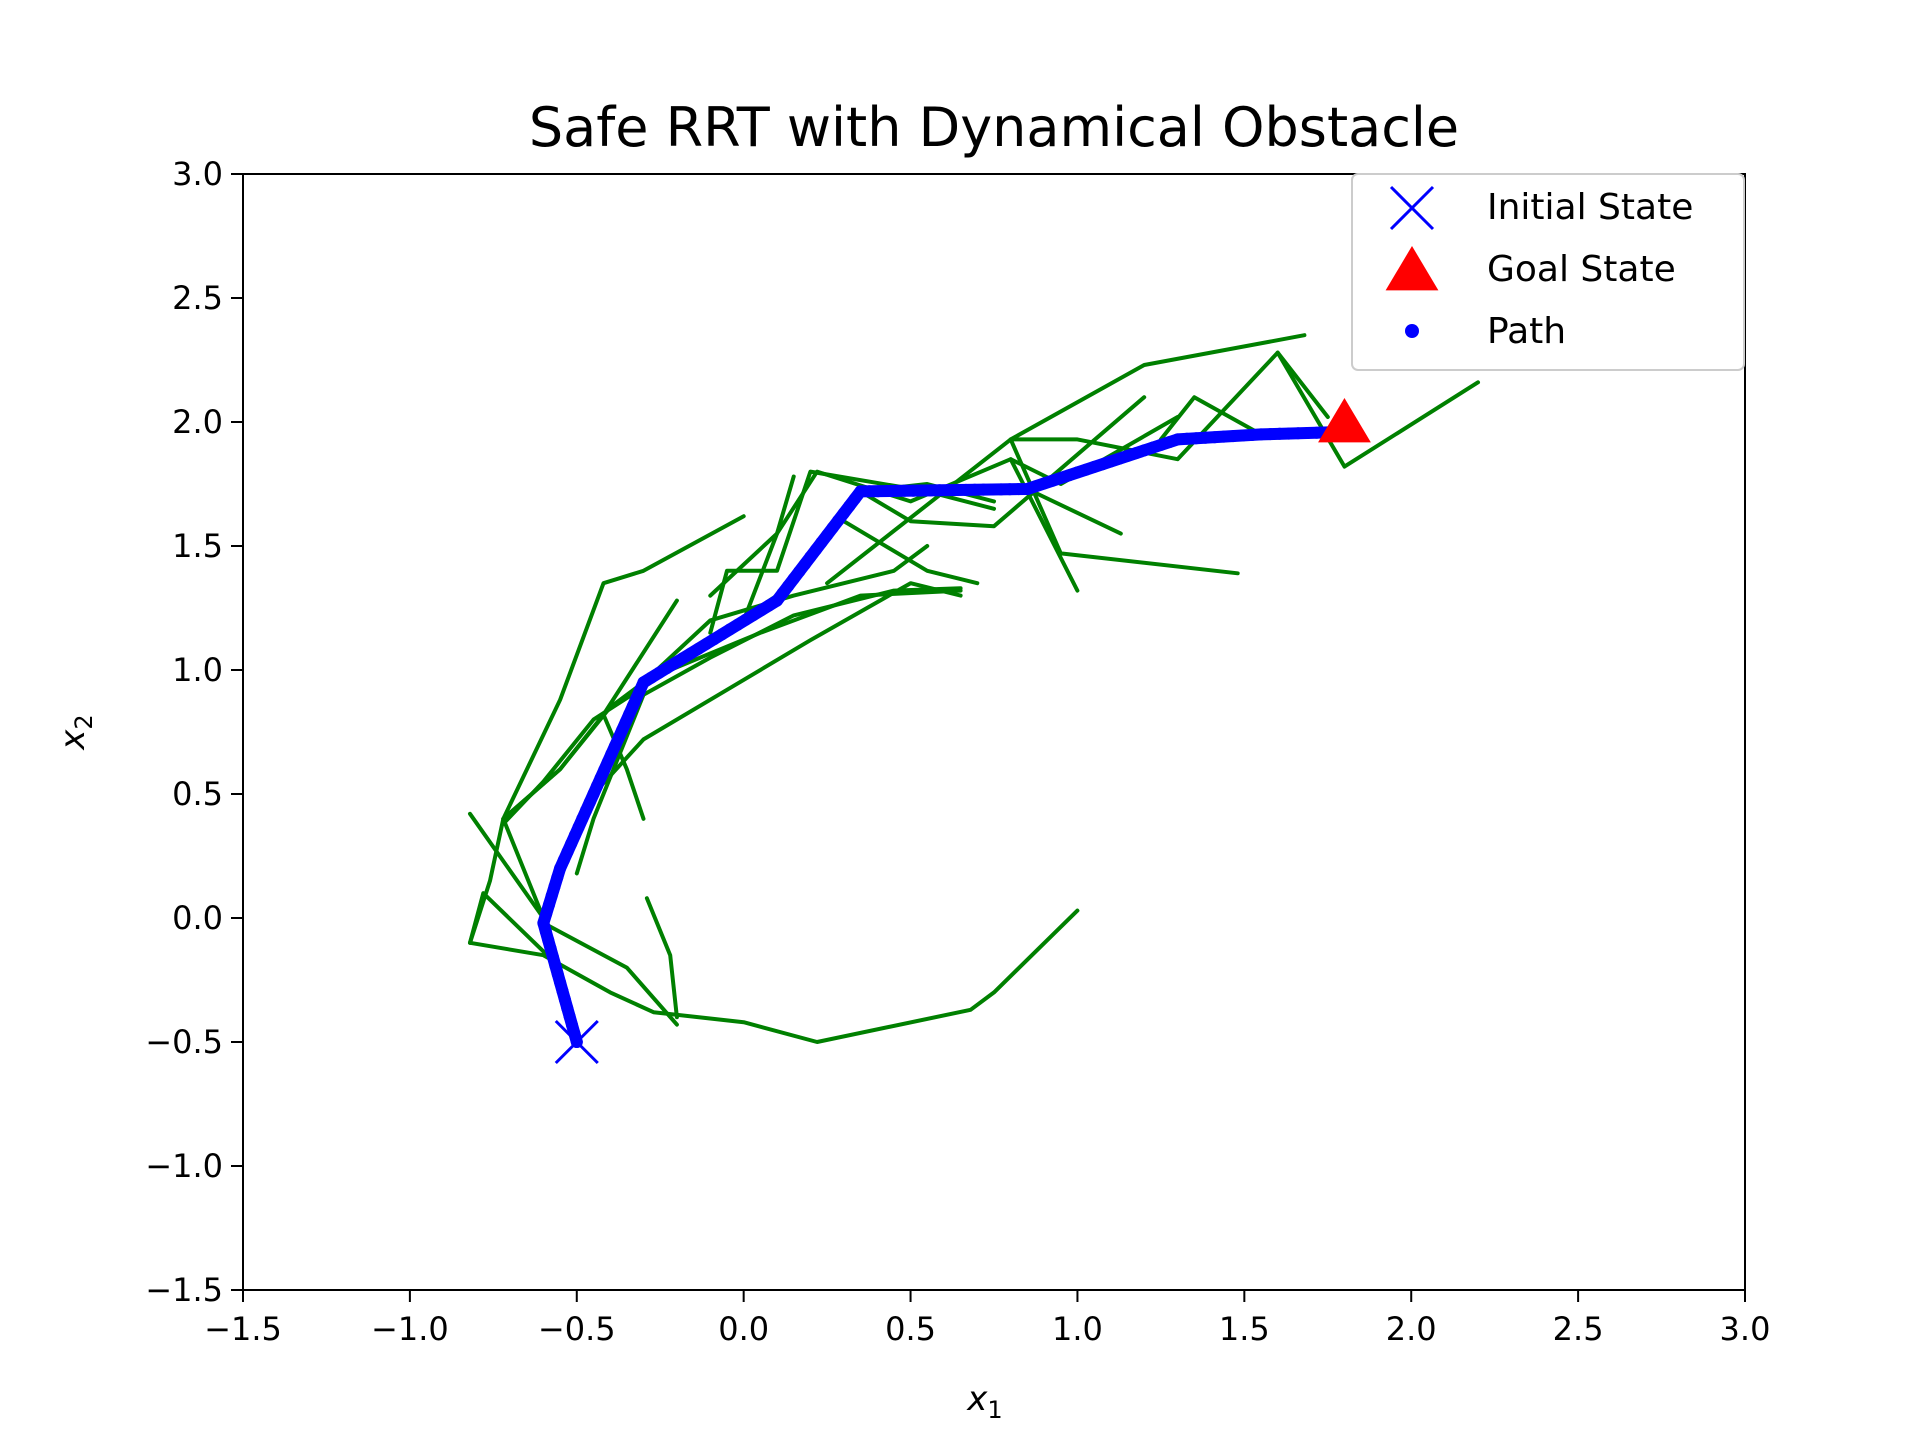  I want to click on legend: Initial State Goal State Path, so click(1548, 272).